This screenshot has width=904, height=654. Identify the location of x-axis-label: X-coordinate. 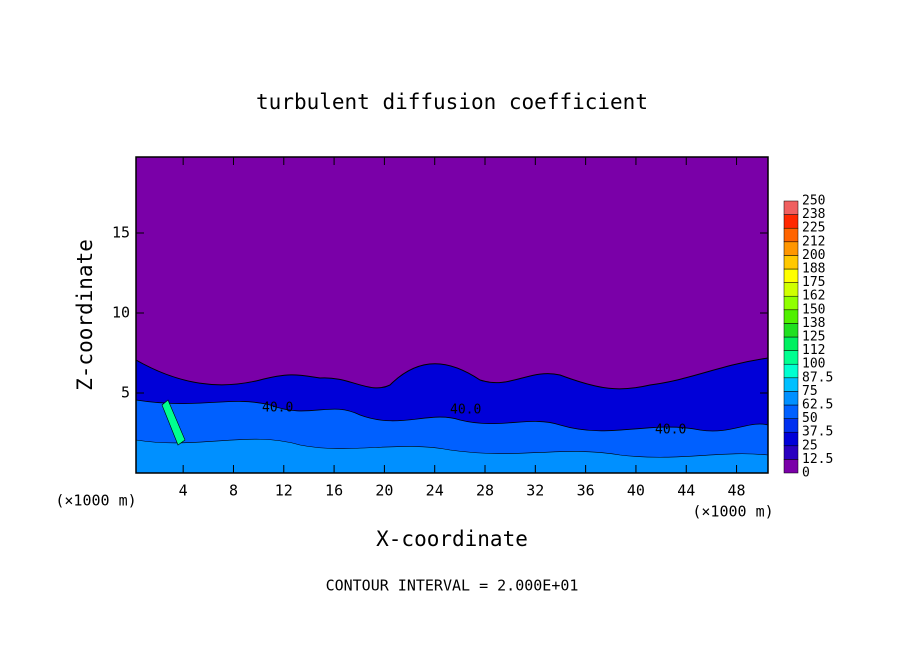
(452, 539).